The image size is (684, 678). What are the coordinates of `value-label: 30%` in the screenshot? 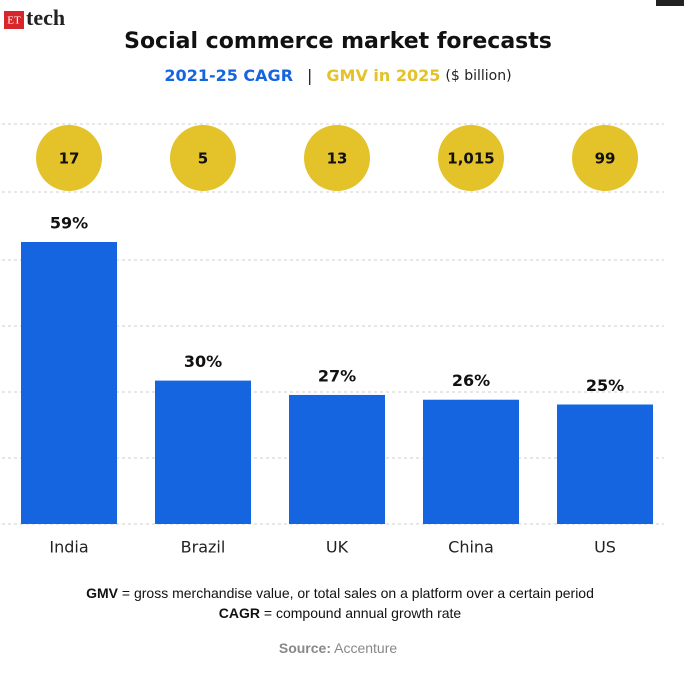 It's located at (203, 361).